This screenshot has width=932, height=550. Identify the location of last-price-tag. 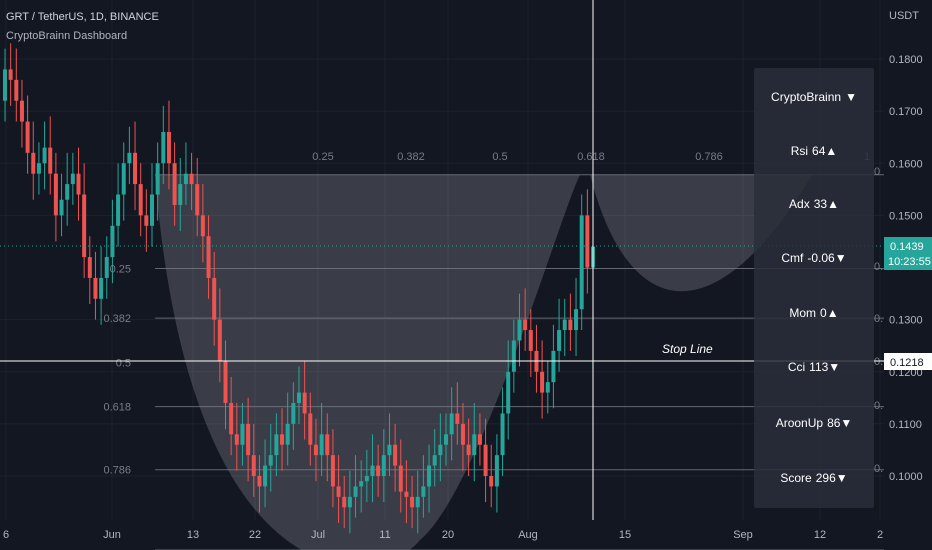
(908, 253).